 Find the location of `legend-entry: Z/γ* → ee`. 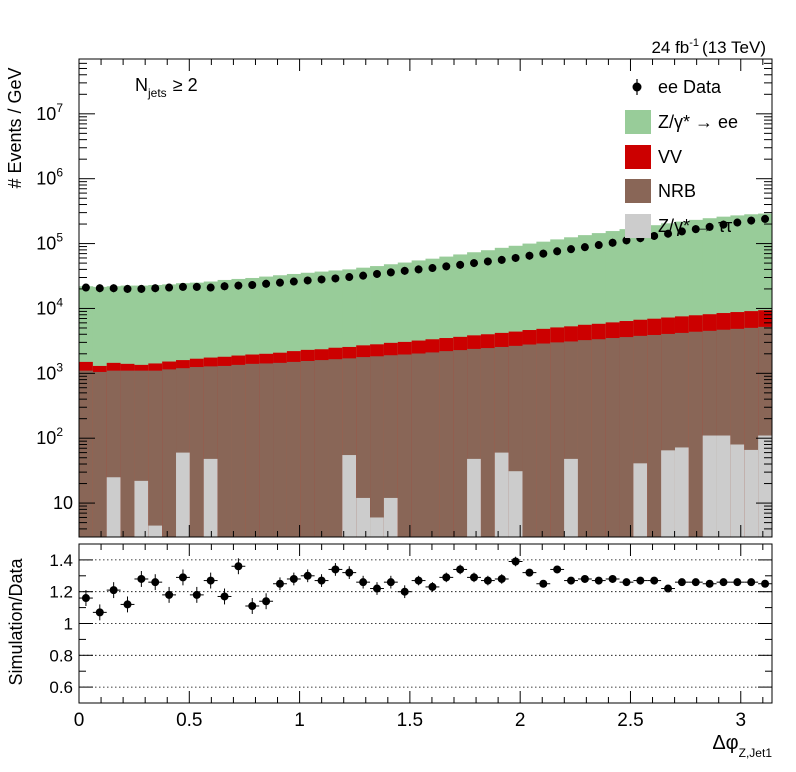

legend-entry: Z/γ* → ee is located at coordinates (681, 122).